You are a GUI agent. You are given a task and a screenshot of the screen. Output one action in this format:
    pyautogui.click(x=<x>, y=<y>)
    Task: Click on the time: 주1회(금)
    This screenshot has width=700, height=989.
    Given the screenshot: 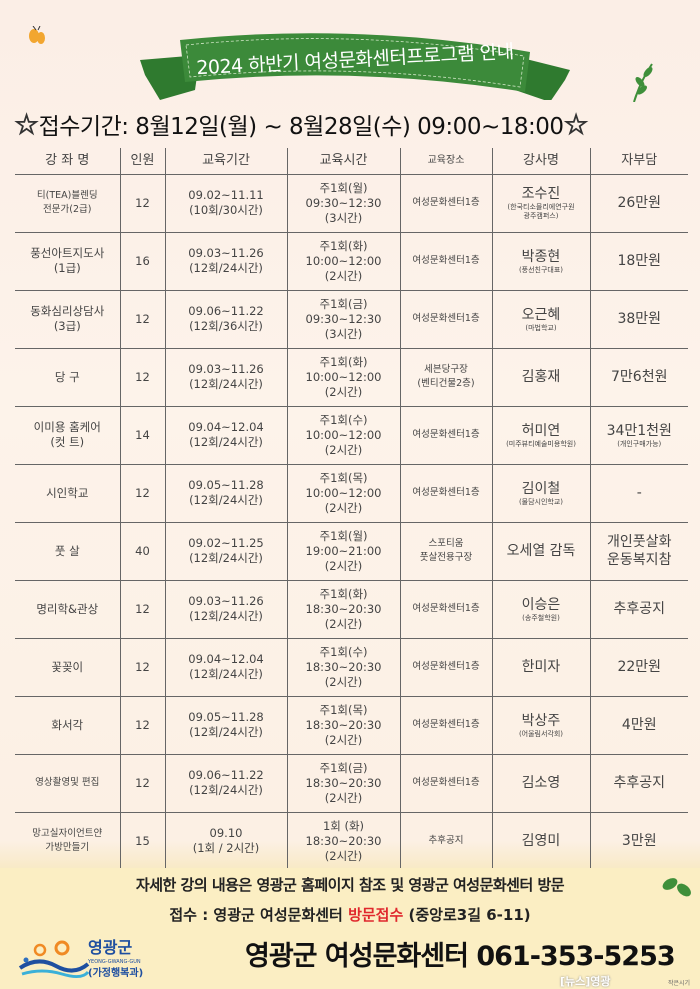 What is the action you would take?
    pyautogui.click(x=343, y=767)
    